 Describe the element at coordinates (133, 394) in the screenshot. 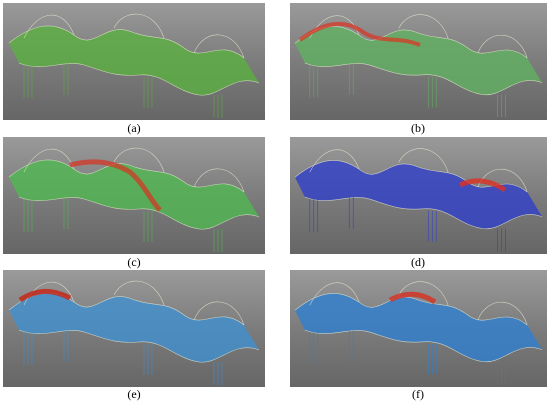

I see `panel-label: (e)` at that location.